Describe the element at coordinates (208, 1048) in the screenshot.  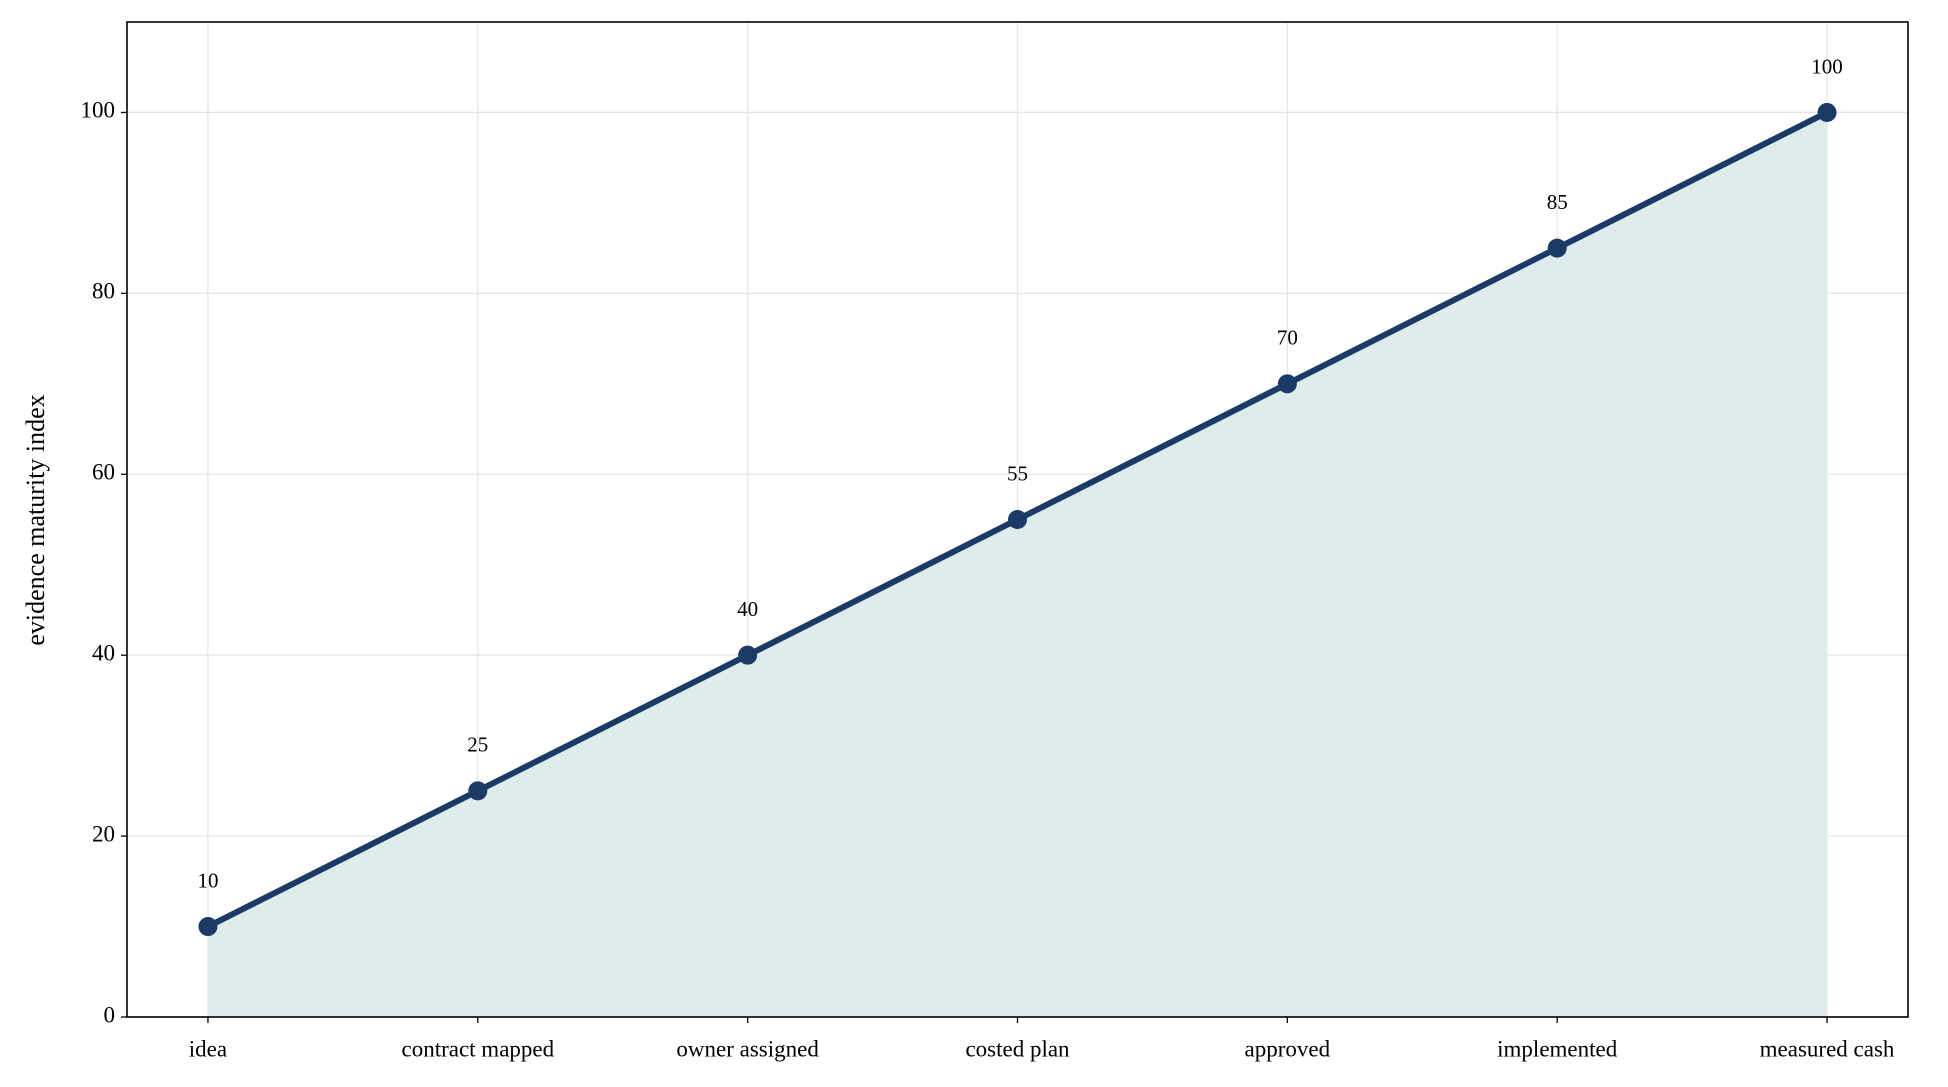
I see `x-tick-label: idea` at that location.